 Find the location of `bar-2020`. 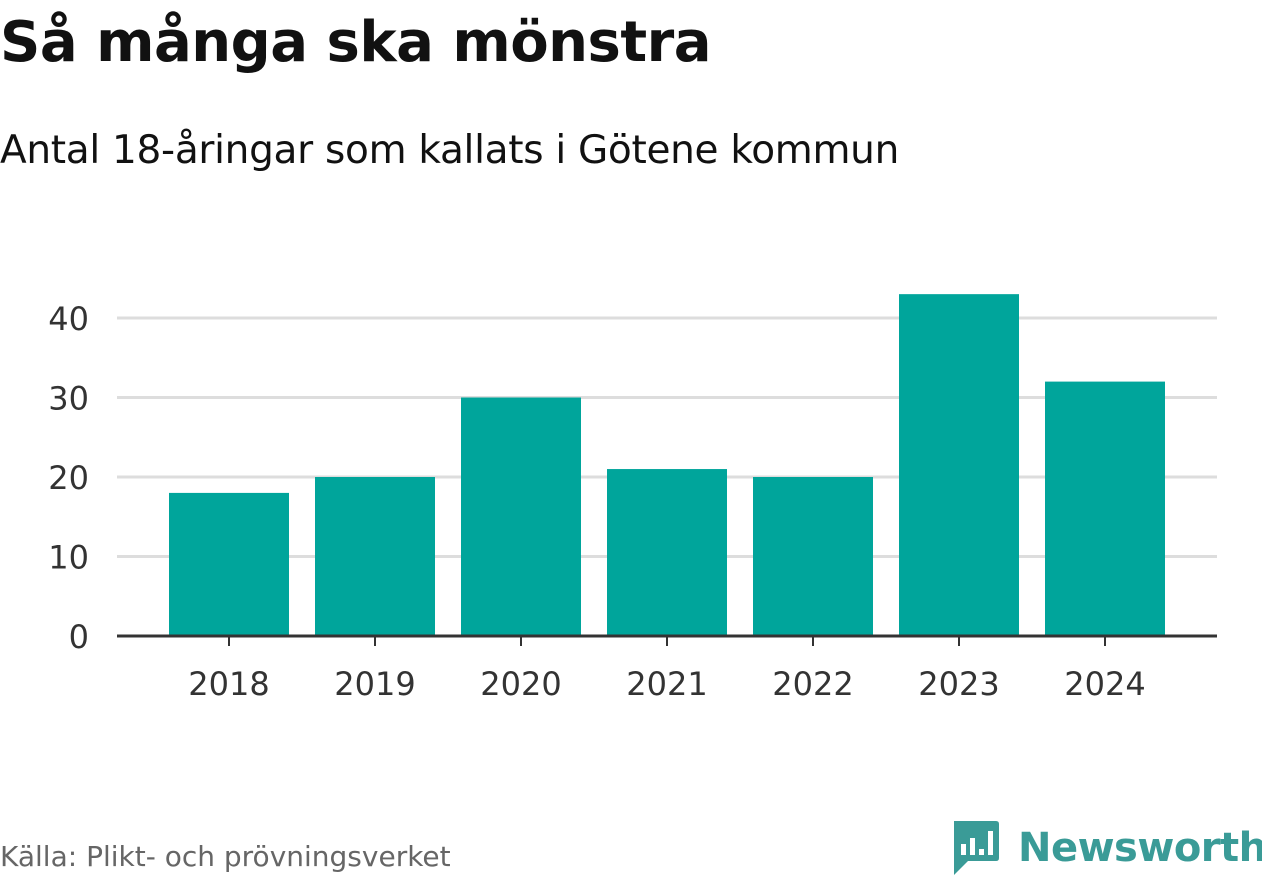

bar-2020 is located at coordinates (521, 516).